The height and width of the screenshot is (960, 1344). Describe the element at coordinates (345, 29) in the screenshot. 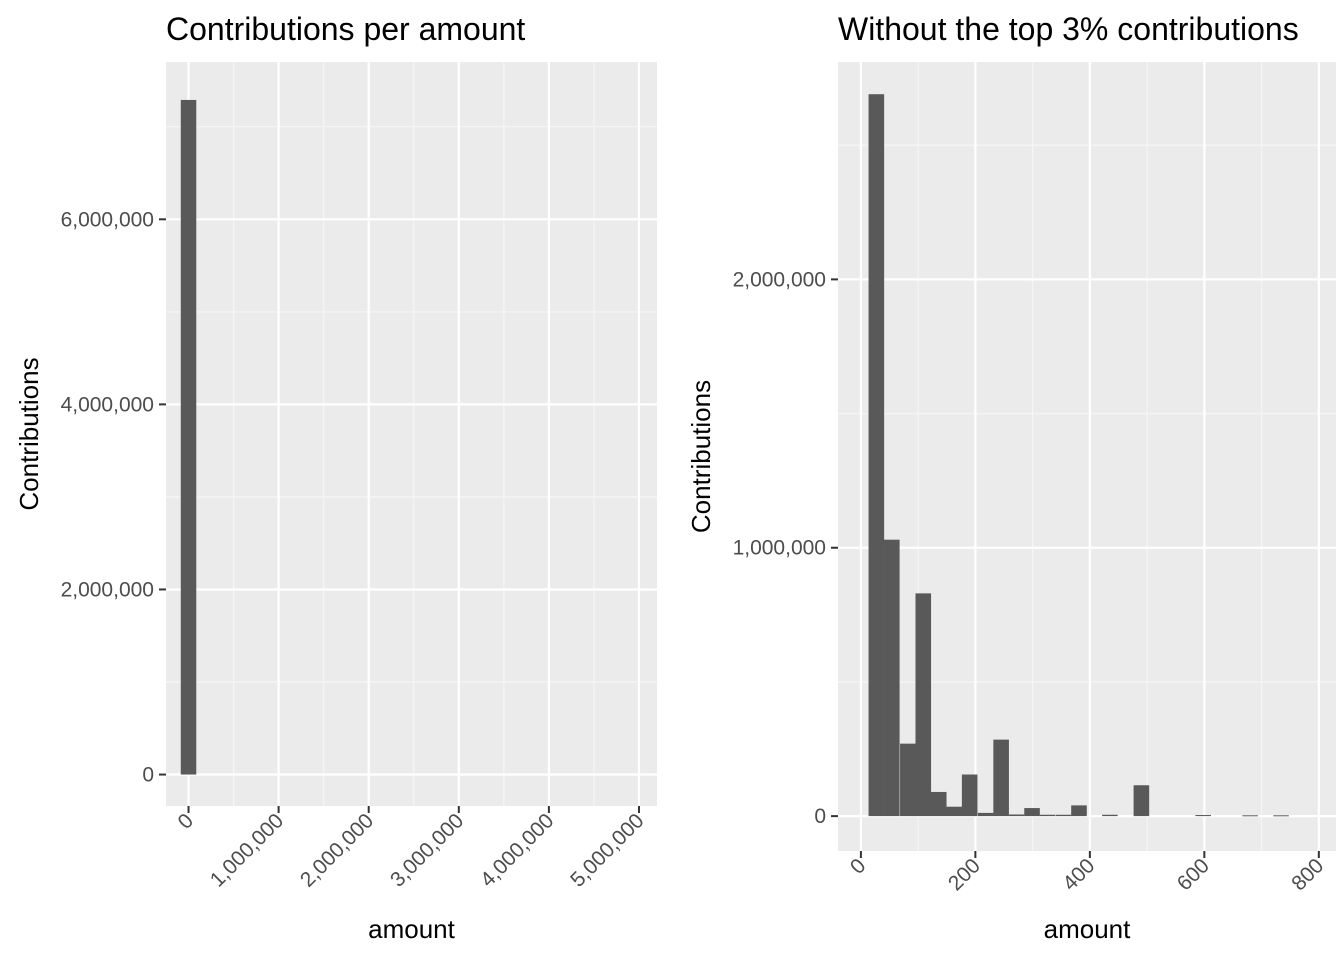

I see `chart-title: Contributions per amount` at that location.